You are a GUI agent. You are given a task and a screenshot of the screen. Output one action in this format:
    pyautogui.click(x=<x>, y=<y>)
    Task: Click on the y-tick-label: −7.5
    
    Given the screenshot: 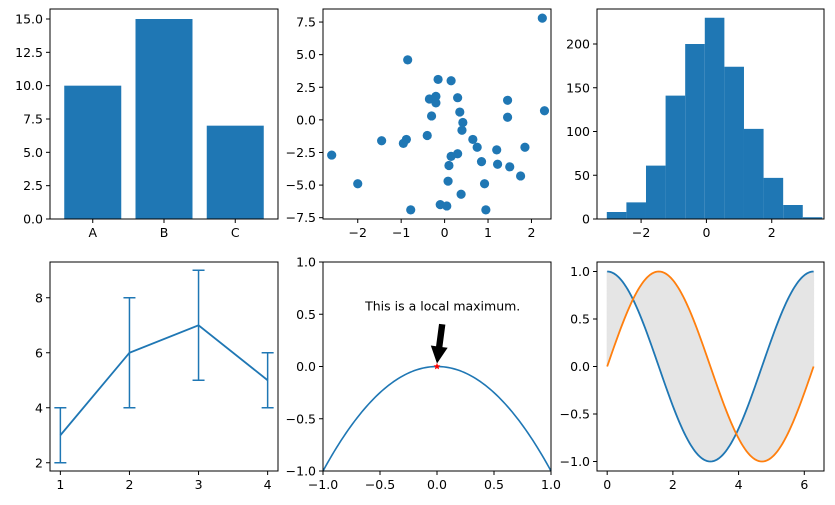 What is the action you would take?
    pyautogui.click(x=301, y=217)
    